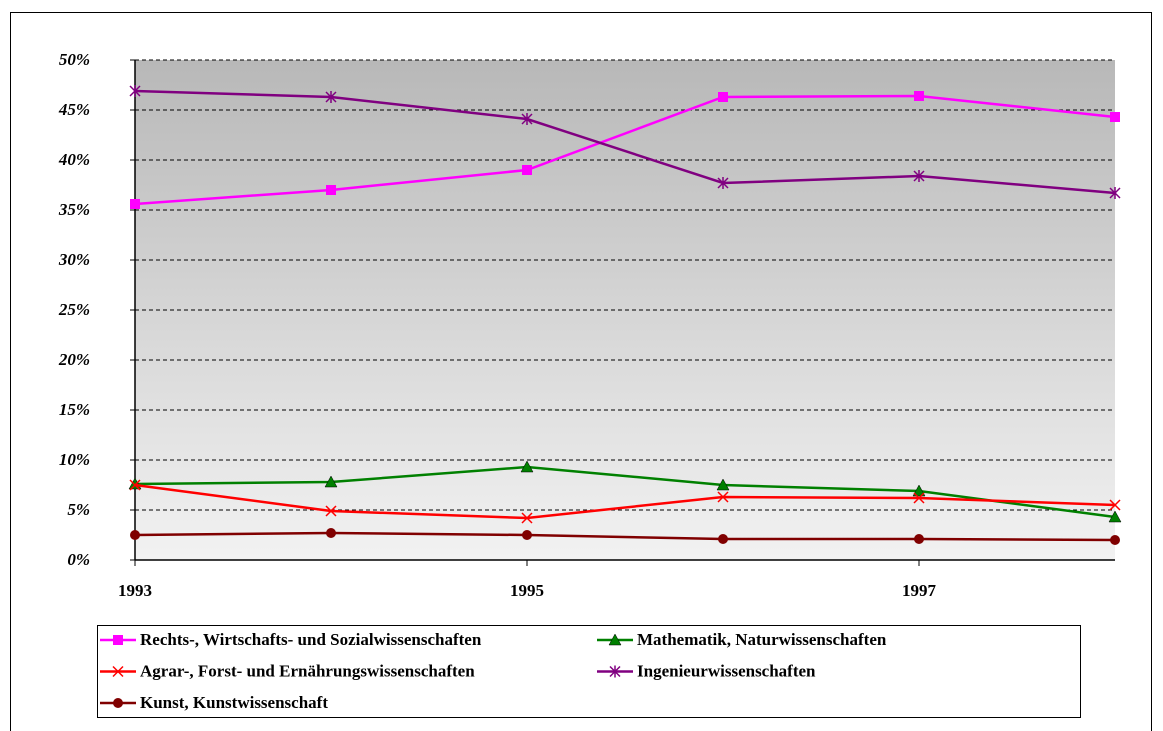 The height and width of the screenshot is (731, 1163). What do you see at coordinates (74, 259) in the screenshot?
I see `y-tick-label: 30%` at bounding box center [74, 259].